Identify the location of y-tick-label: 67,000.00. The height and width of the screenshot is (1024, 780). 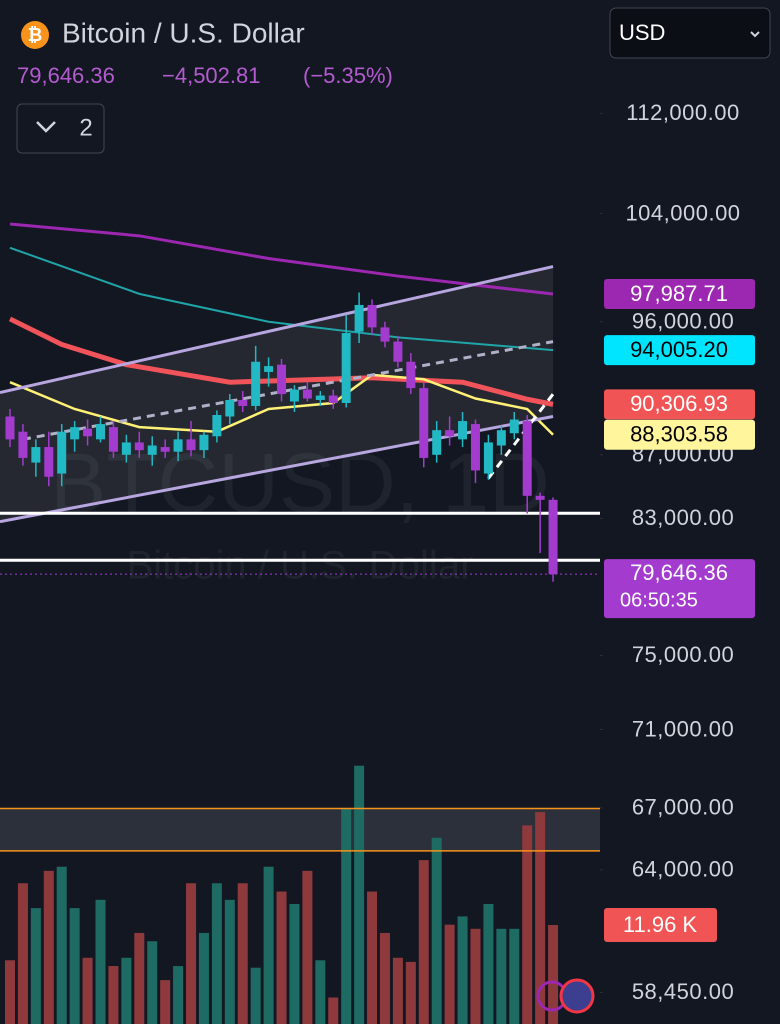
(683, 807).